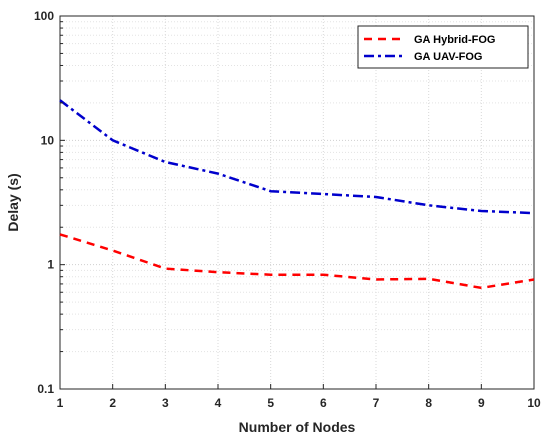 This screenshot has height=440, width=550. Describe the element at coordinates (112, 403) in the screenshot. I see `x-tick-label: 2` at that location.